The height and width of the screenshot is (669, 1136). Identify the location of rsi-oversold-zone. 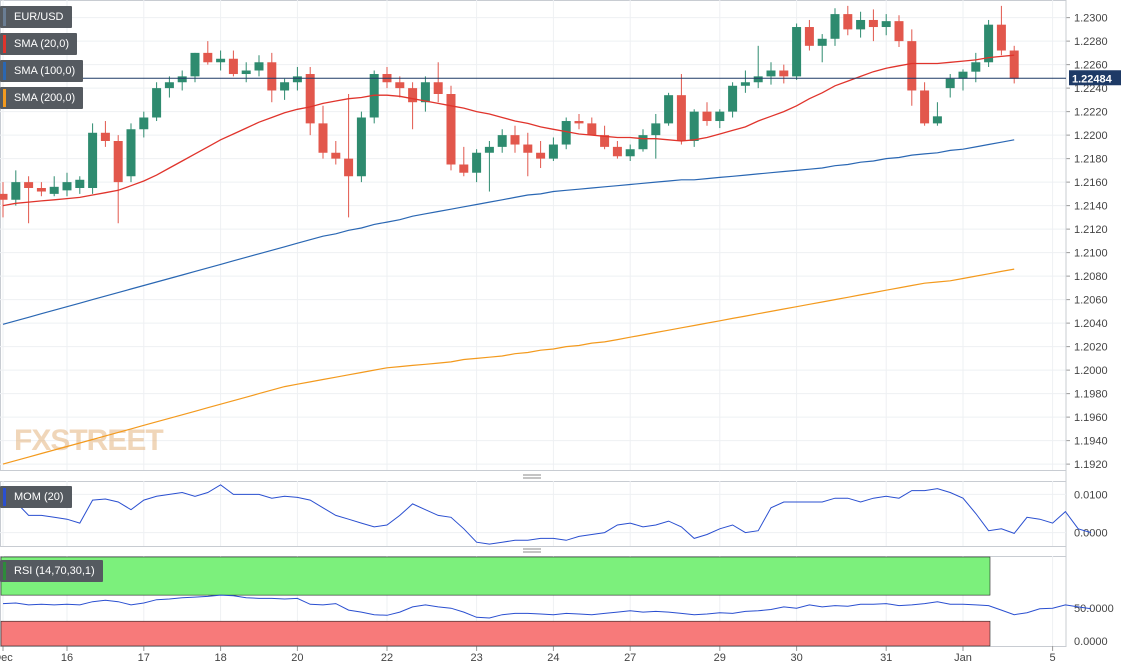
(495, 633).